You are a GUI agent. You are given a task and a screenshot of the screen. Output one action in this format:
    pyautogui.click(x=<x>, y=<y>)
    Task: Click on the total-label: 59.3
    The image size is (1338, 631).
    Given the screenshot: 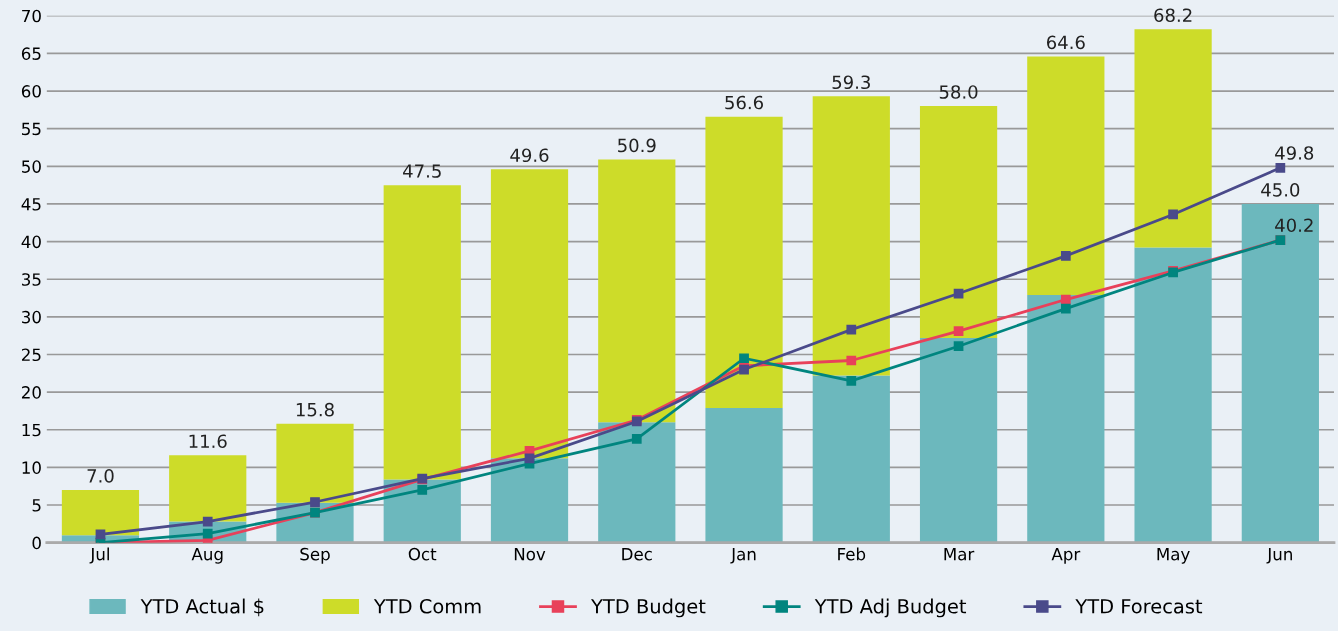 What is the action you would take?
    pyautogui.click(x=851, y=82)
    